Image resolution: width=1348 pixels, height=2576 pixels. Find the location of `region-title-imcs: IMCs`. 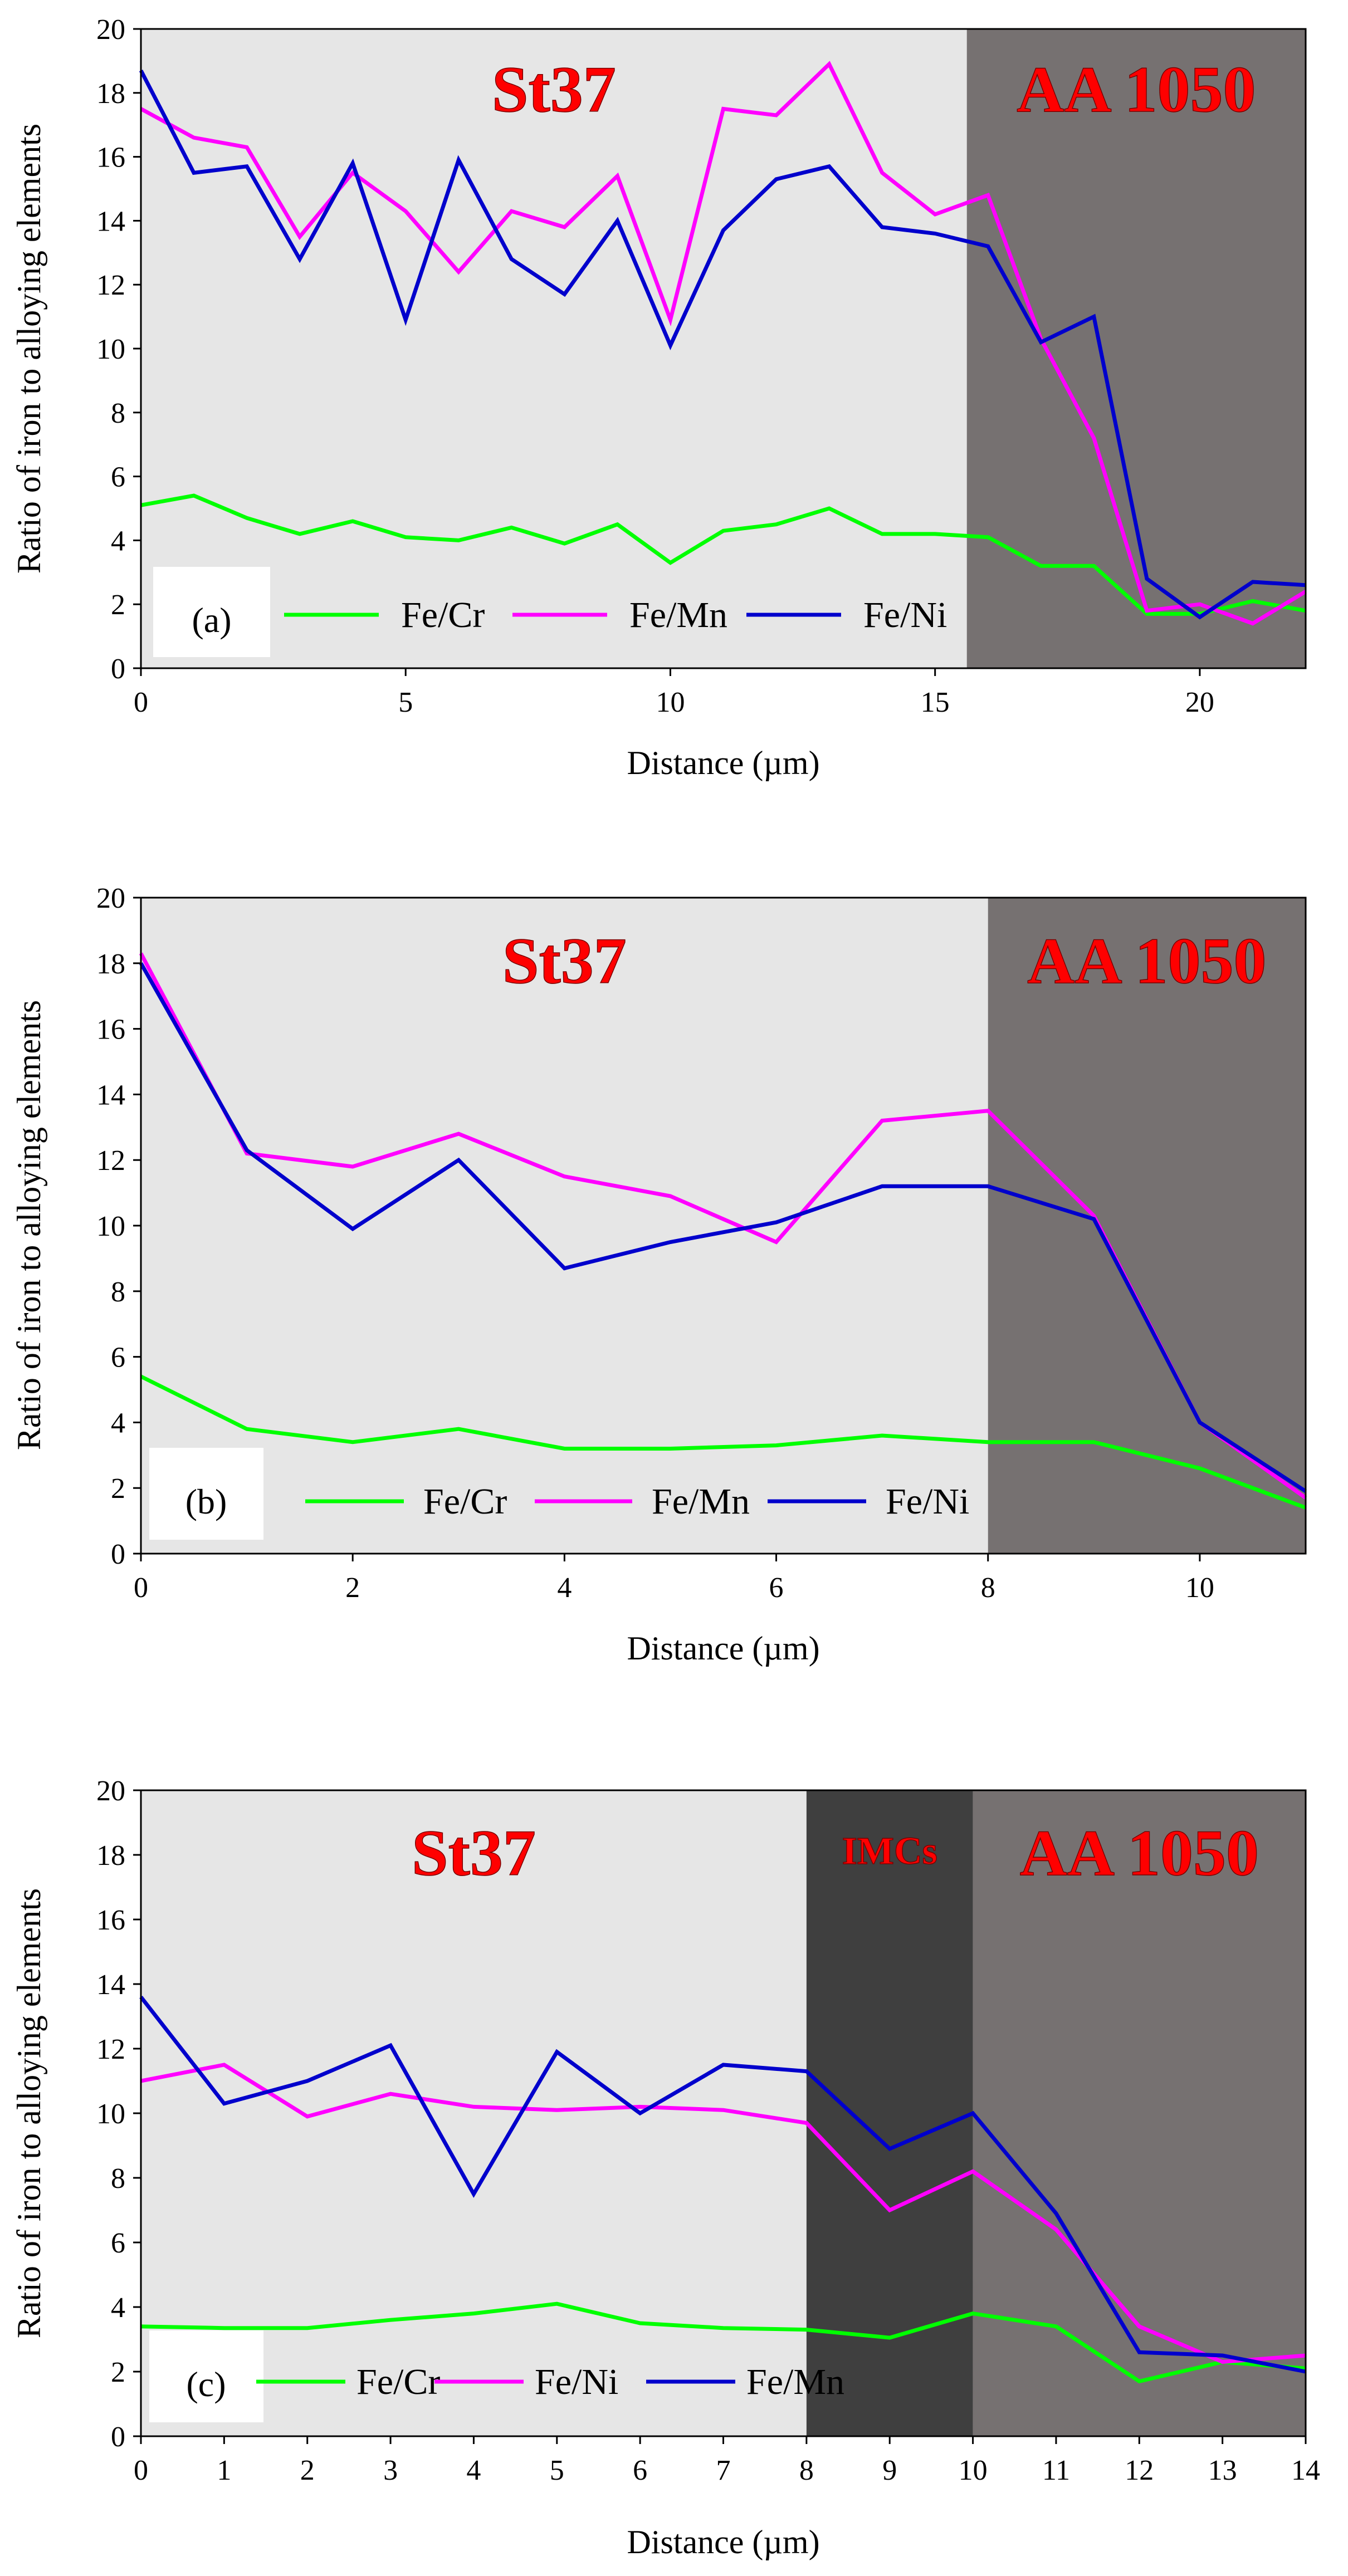

region-title-imcs: IMCs is located at coordinates (889, 1851).